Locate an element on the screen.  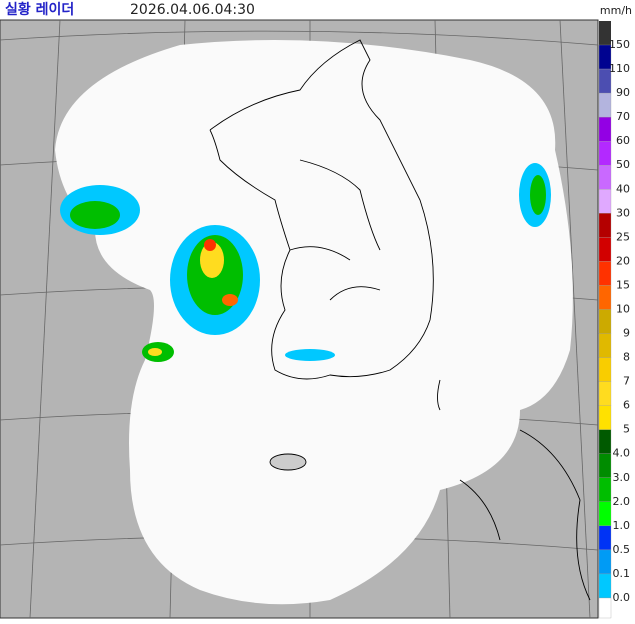
legend-label: 50 is located at coordinates (623, 164).